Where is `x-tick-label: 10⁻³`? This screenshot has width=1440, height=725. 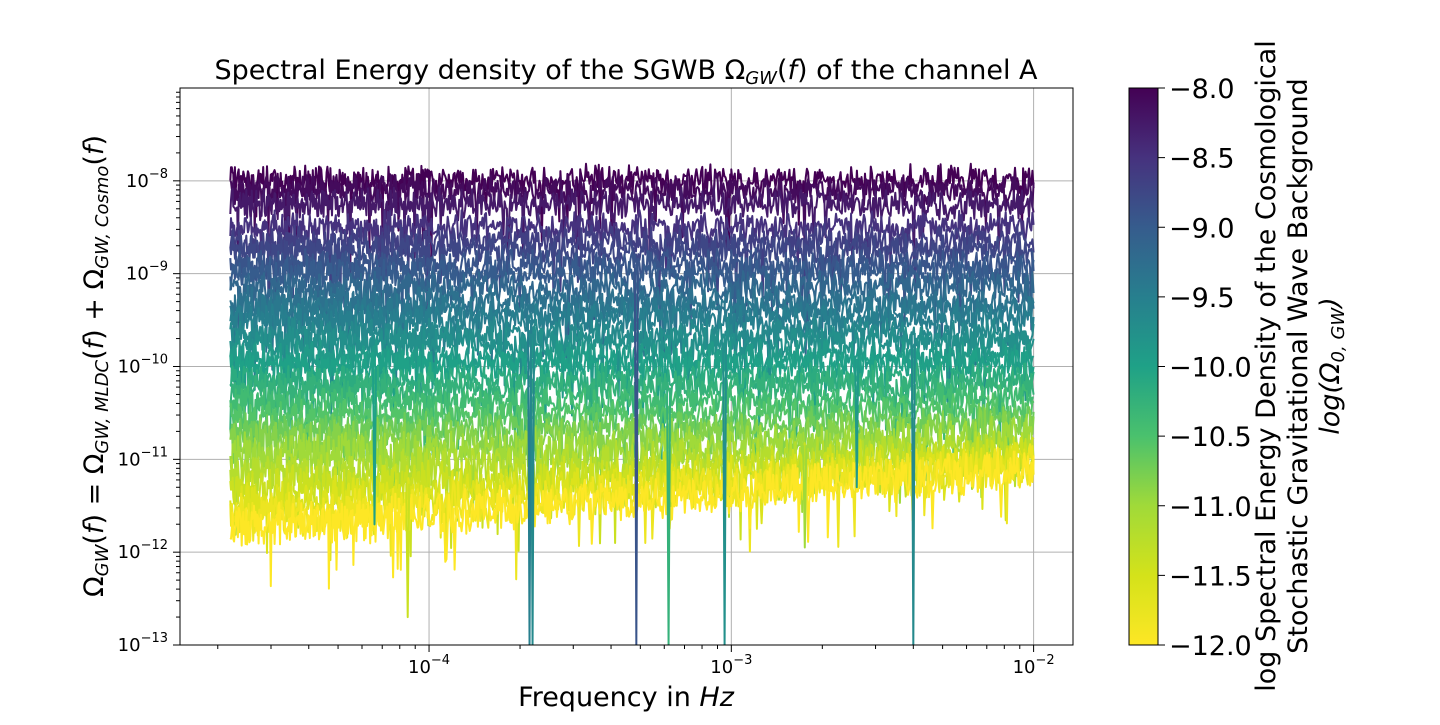
x-tick-label: 10⁻³ is located at coordinates (731, 665).